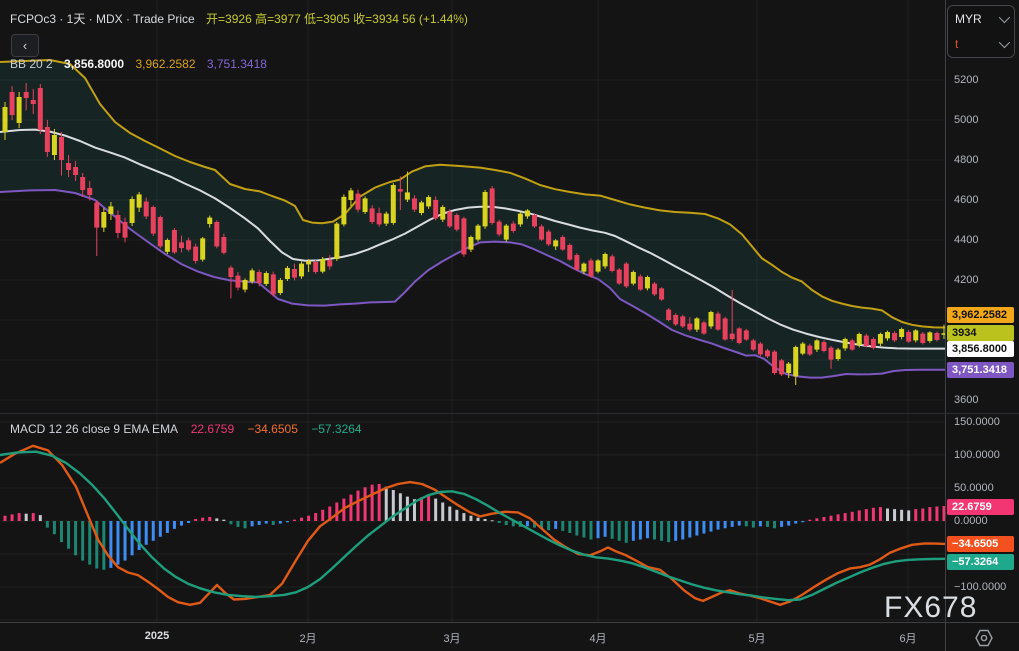 The width and height of the screenshot is (1019, 651). I want to click on bb-indicator-label: BB 20 2, so click(31, 64).